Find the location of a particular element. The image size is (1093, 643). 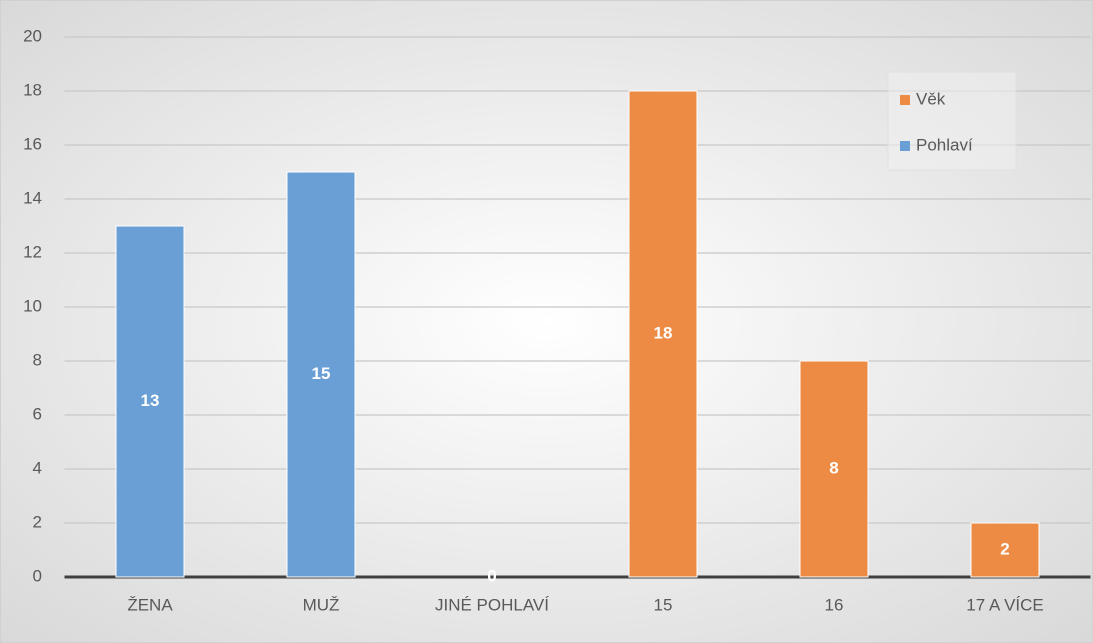

y-tick-label: 16 is located at coordinates (32, 143).